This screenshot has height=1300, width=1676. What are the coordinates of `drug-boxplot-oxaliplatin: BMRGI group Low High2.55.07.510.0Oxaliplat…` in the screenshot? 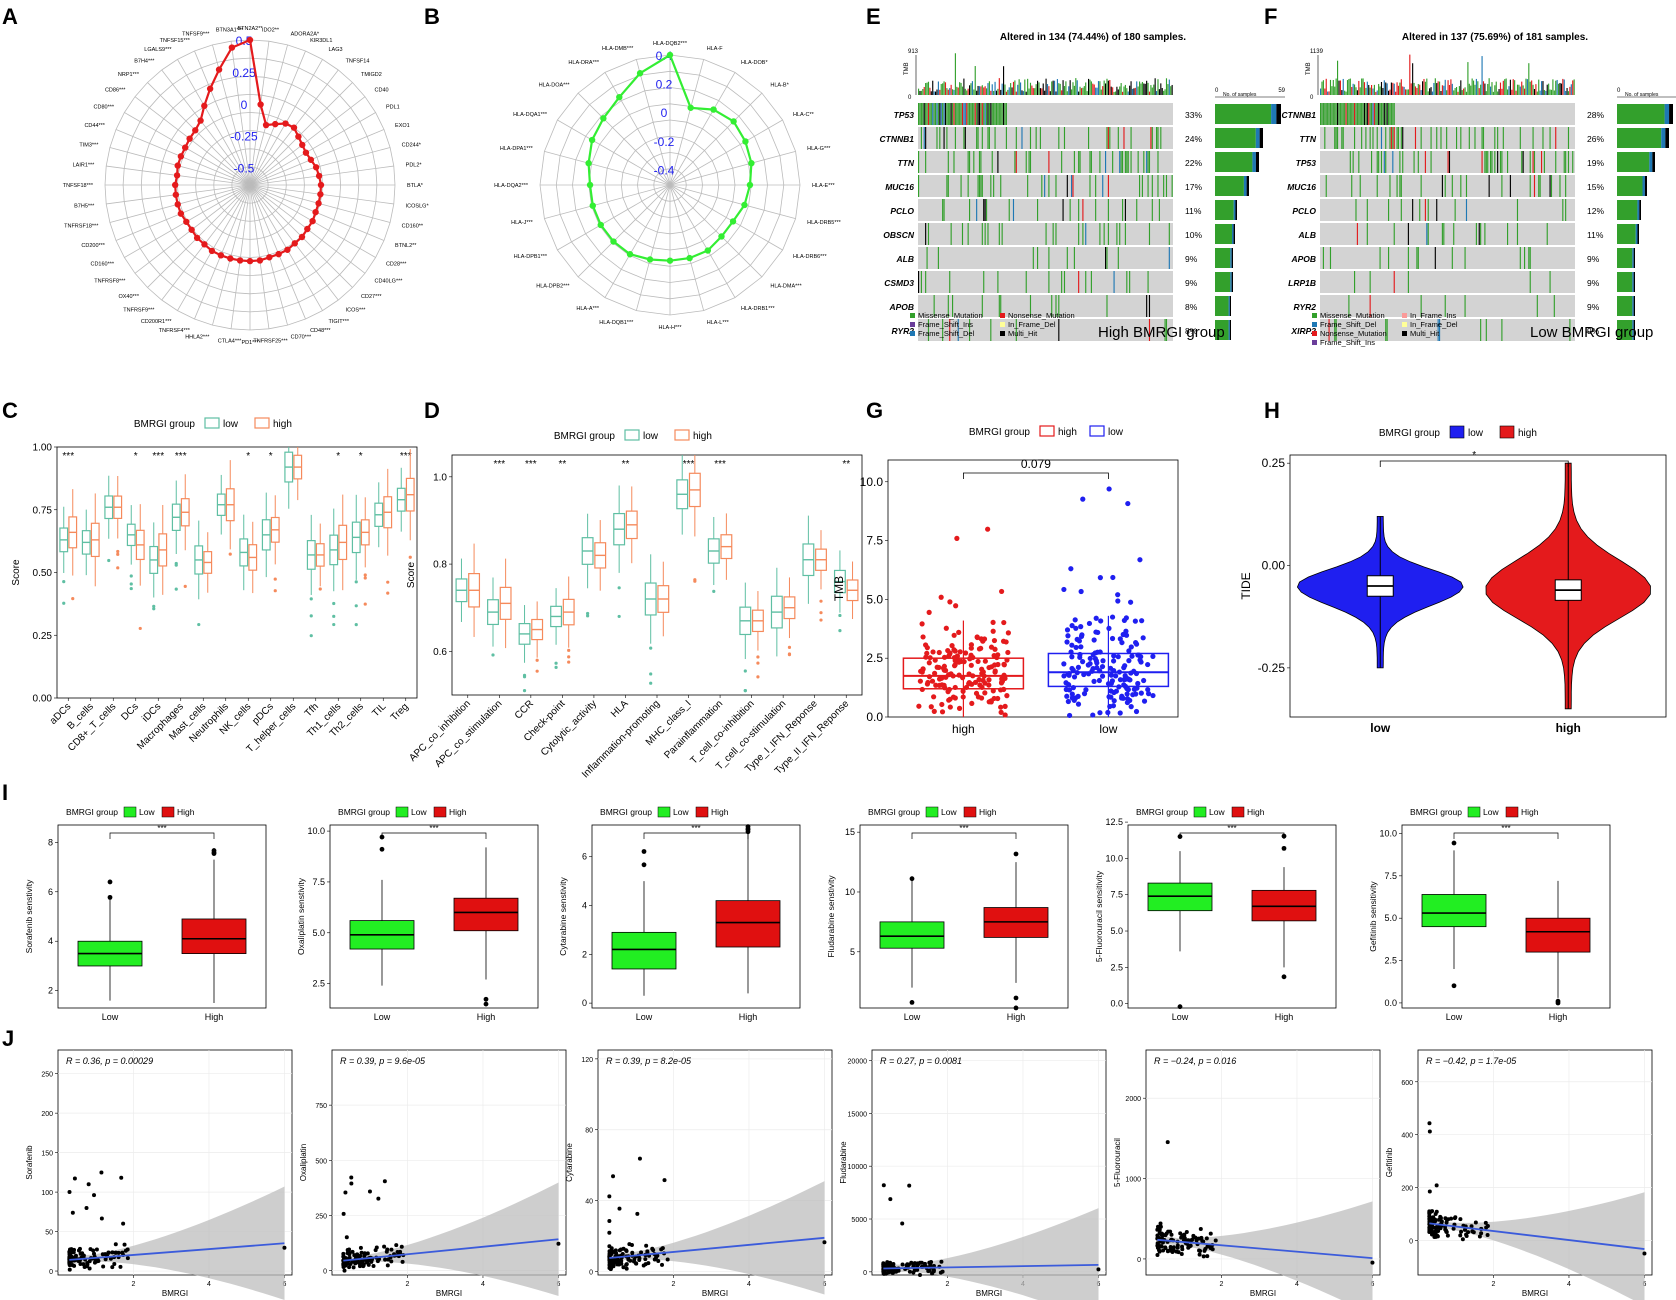 It's located at (417, 914).